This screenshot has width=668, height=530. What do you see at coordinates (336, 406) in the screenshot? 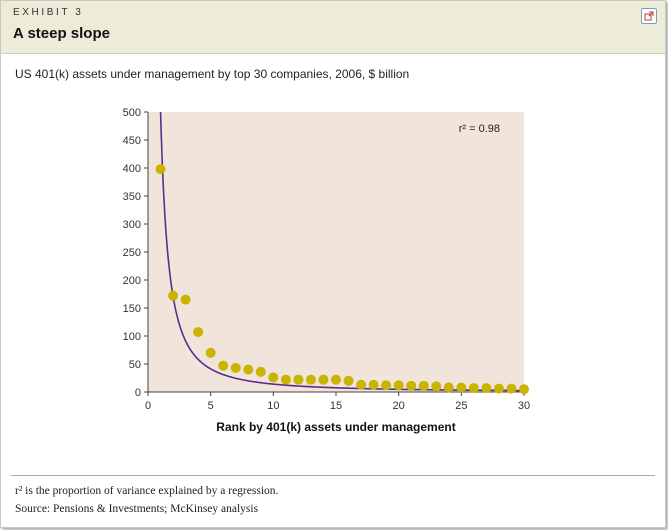
I see `x-tick-label: 15` at bounding box center [336, 406].